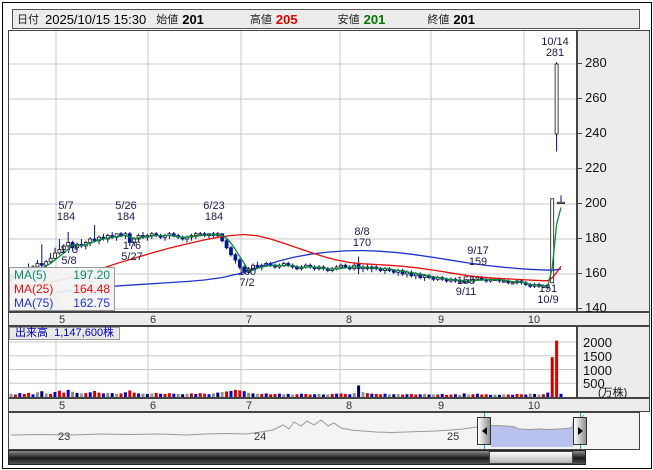 The width and height of the screenshot is (653, 470). Describe the element at coordinates (329, 405) in the screenshot. I see `month-axis-lower: 5 6 7 8 9 10` at that location.